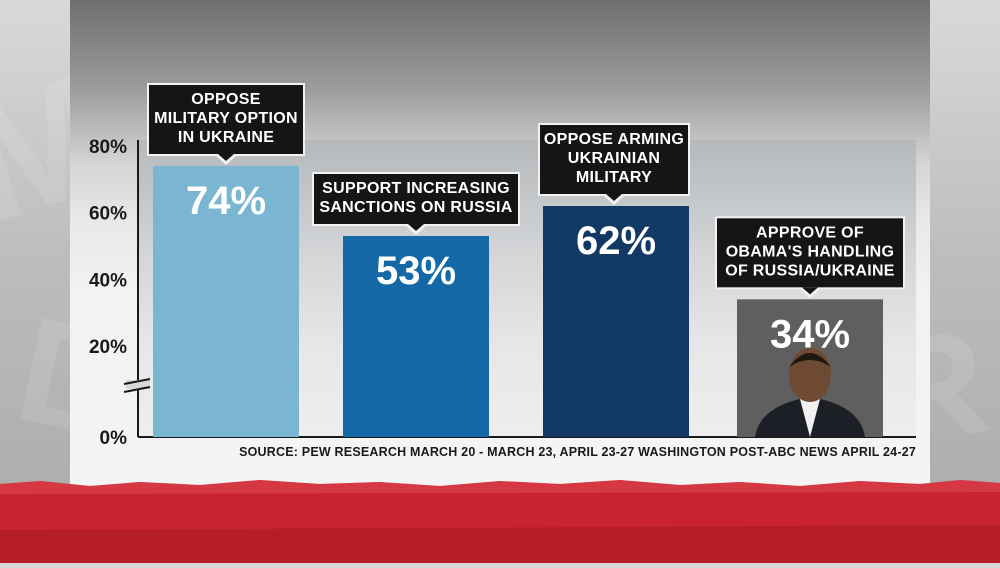 This screenshot has width=1000, height=568. I want to click on bar-value-label: 62%, so click(616, 241).